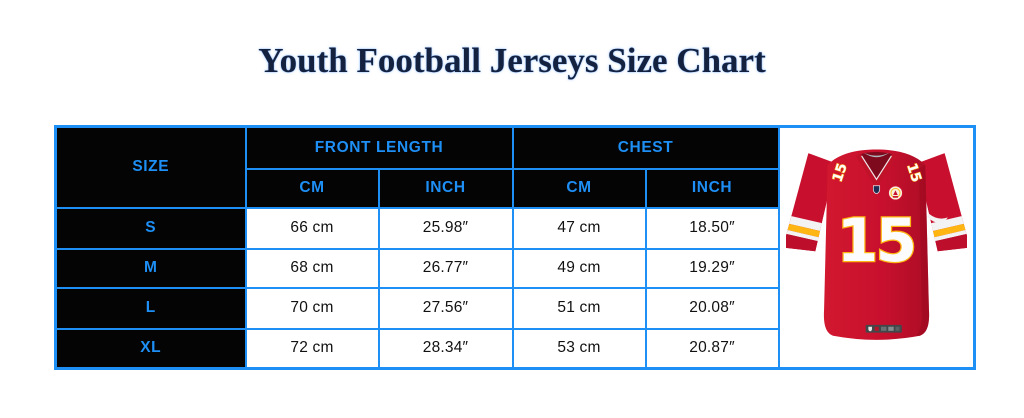  Describe the element at coordinates (579, 348) in the screenshot. I see `chest-cm-cell: 53 cm` at that location.